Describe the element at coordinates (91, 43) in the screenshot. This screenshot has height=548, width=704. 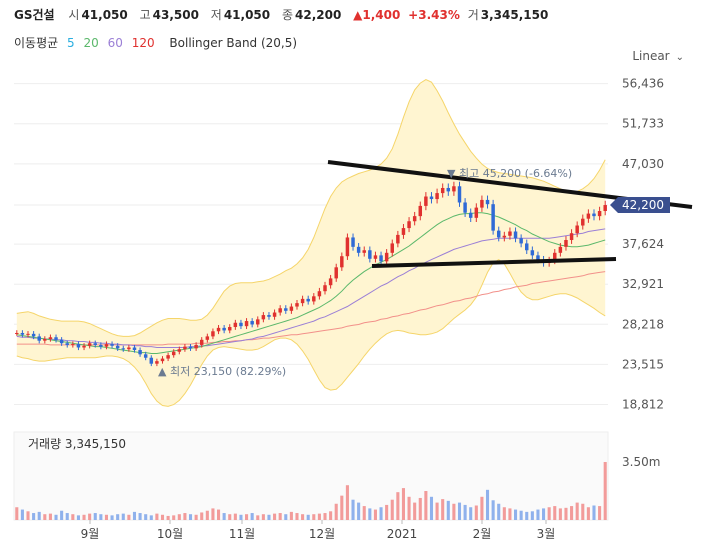
I see `ma20-label: 20` at that location.